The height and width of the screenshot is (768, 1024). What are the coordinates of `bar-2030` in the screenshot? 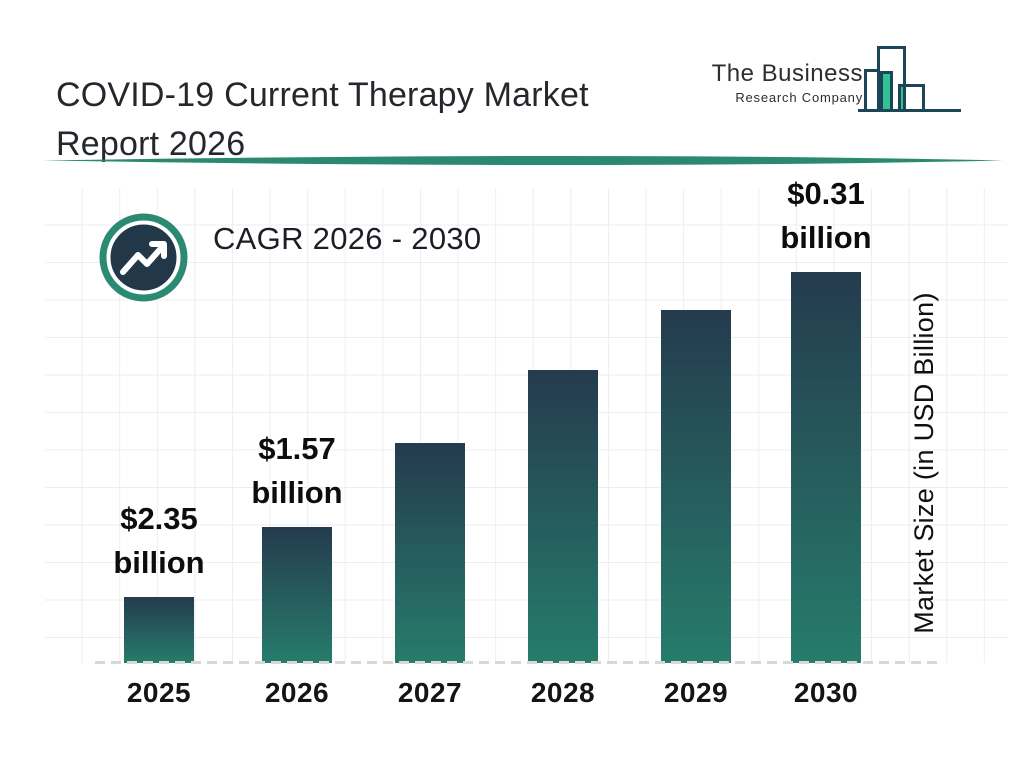 It's located at (826, 467).